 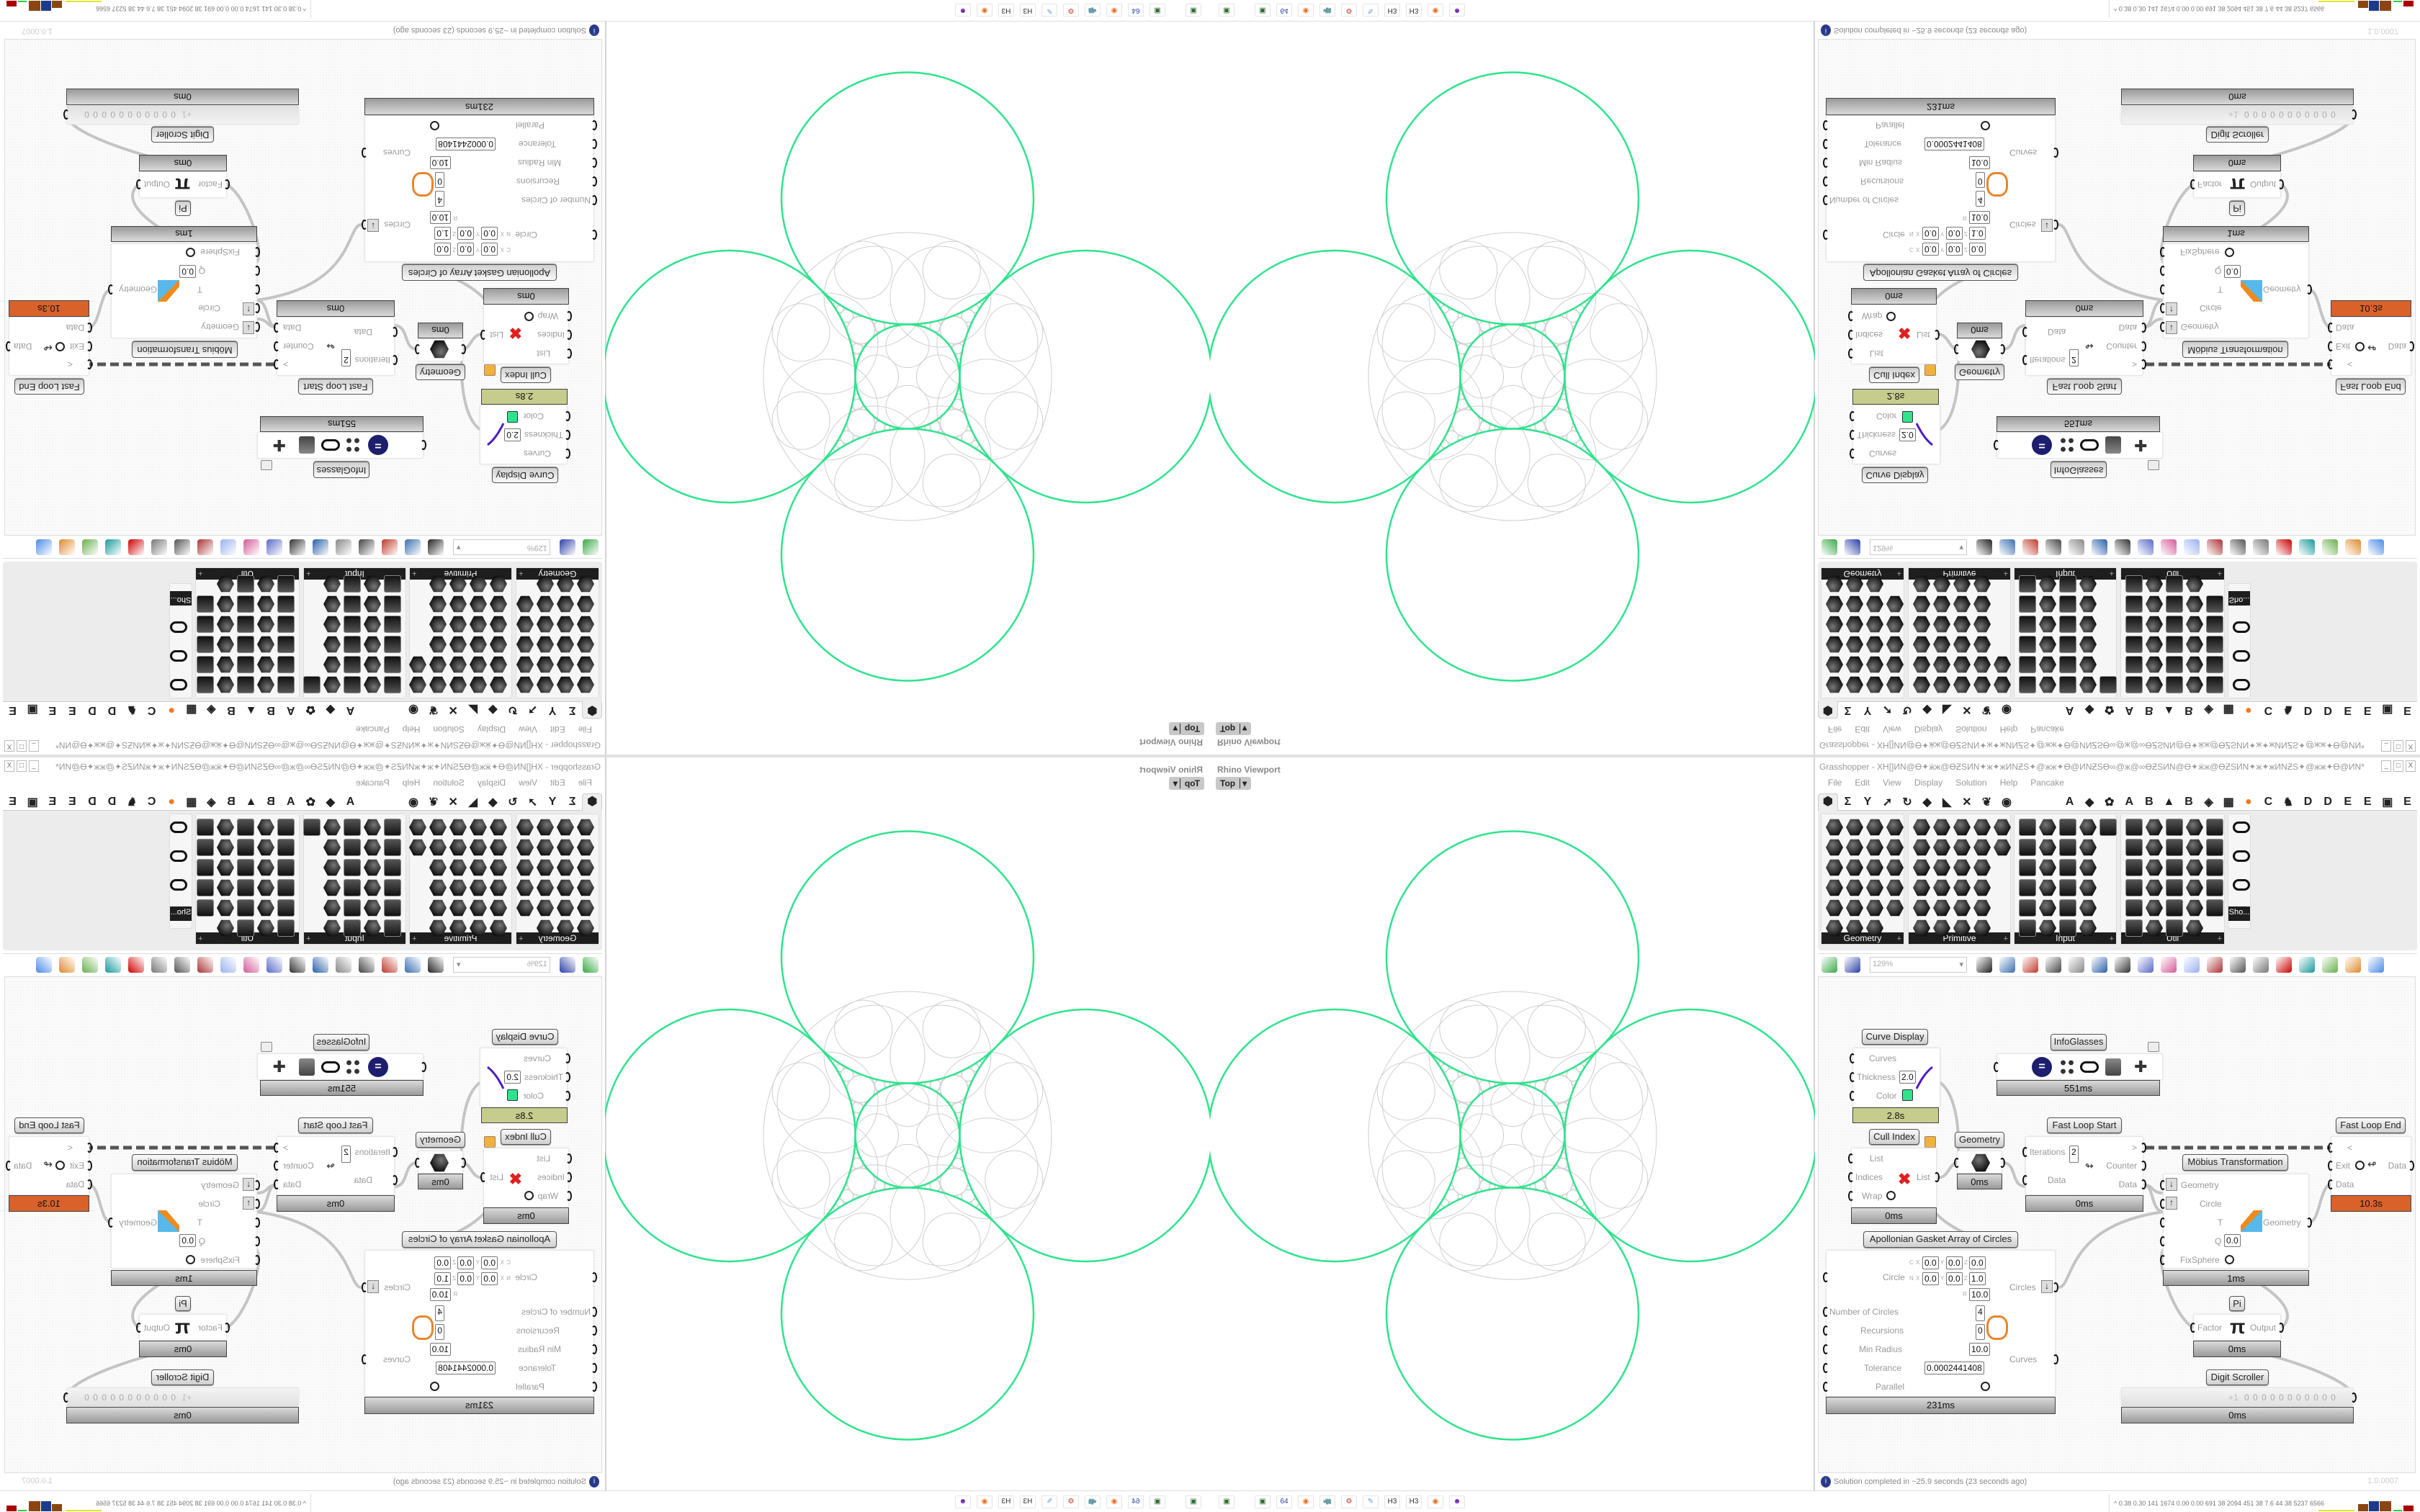 What do you see at coordinates (453, 802) in the screenshot?
I see `tab: ✕` at bounding box center [453, 802].